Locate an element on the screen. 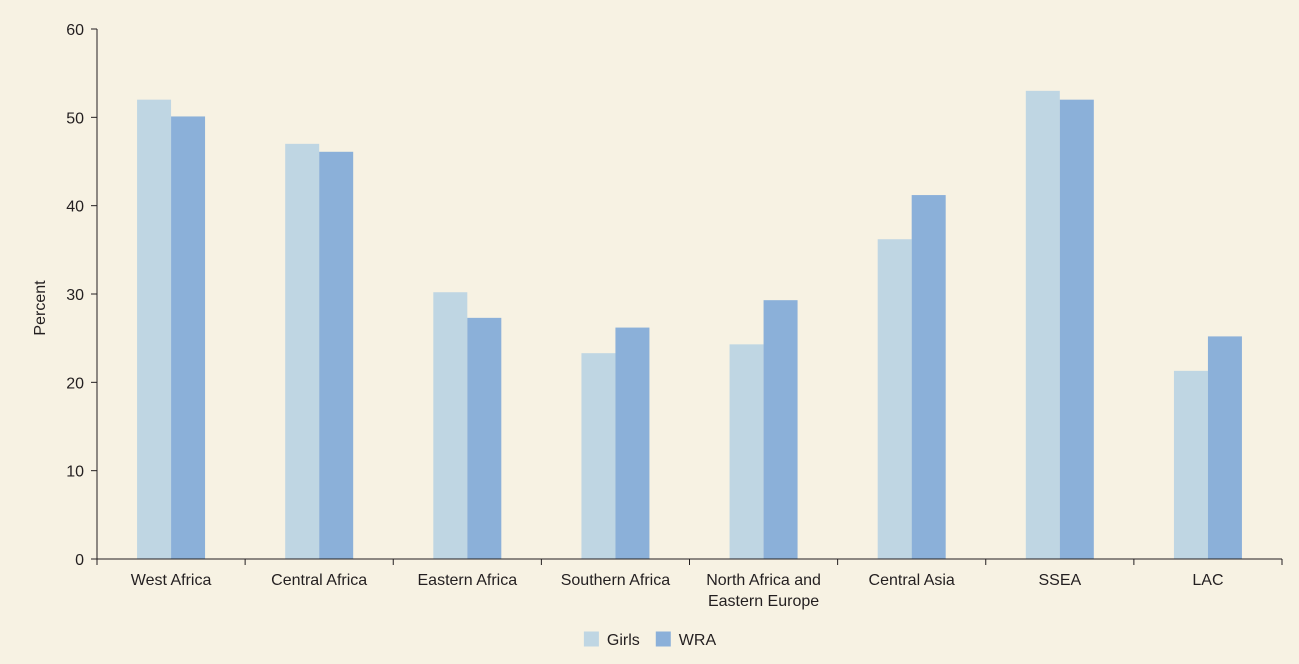 The width and height of the screenshot is (1299, 664). legend-label-wra: WRA is located at coordinates (698, 640).